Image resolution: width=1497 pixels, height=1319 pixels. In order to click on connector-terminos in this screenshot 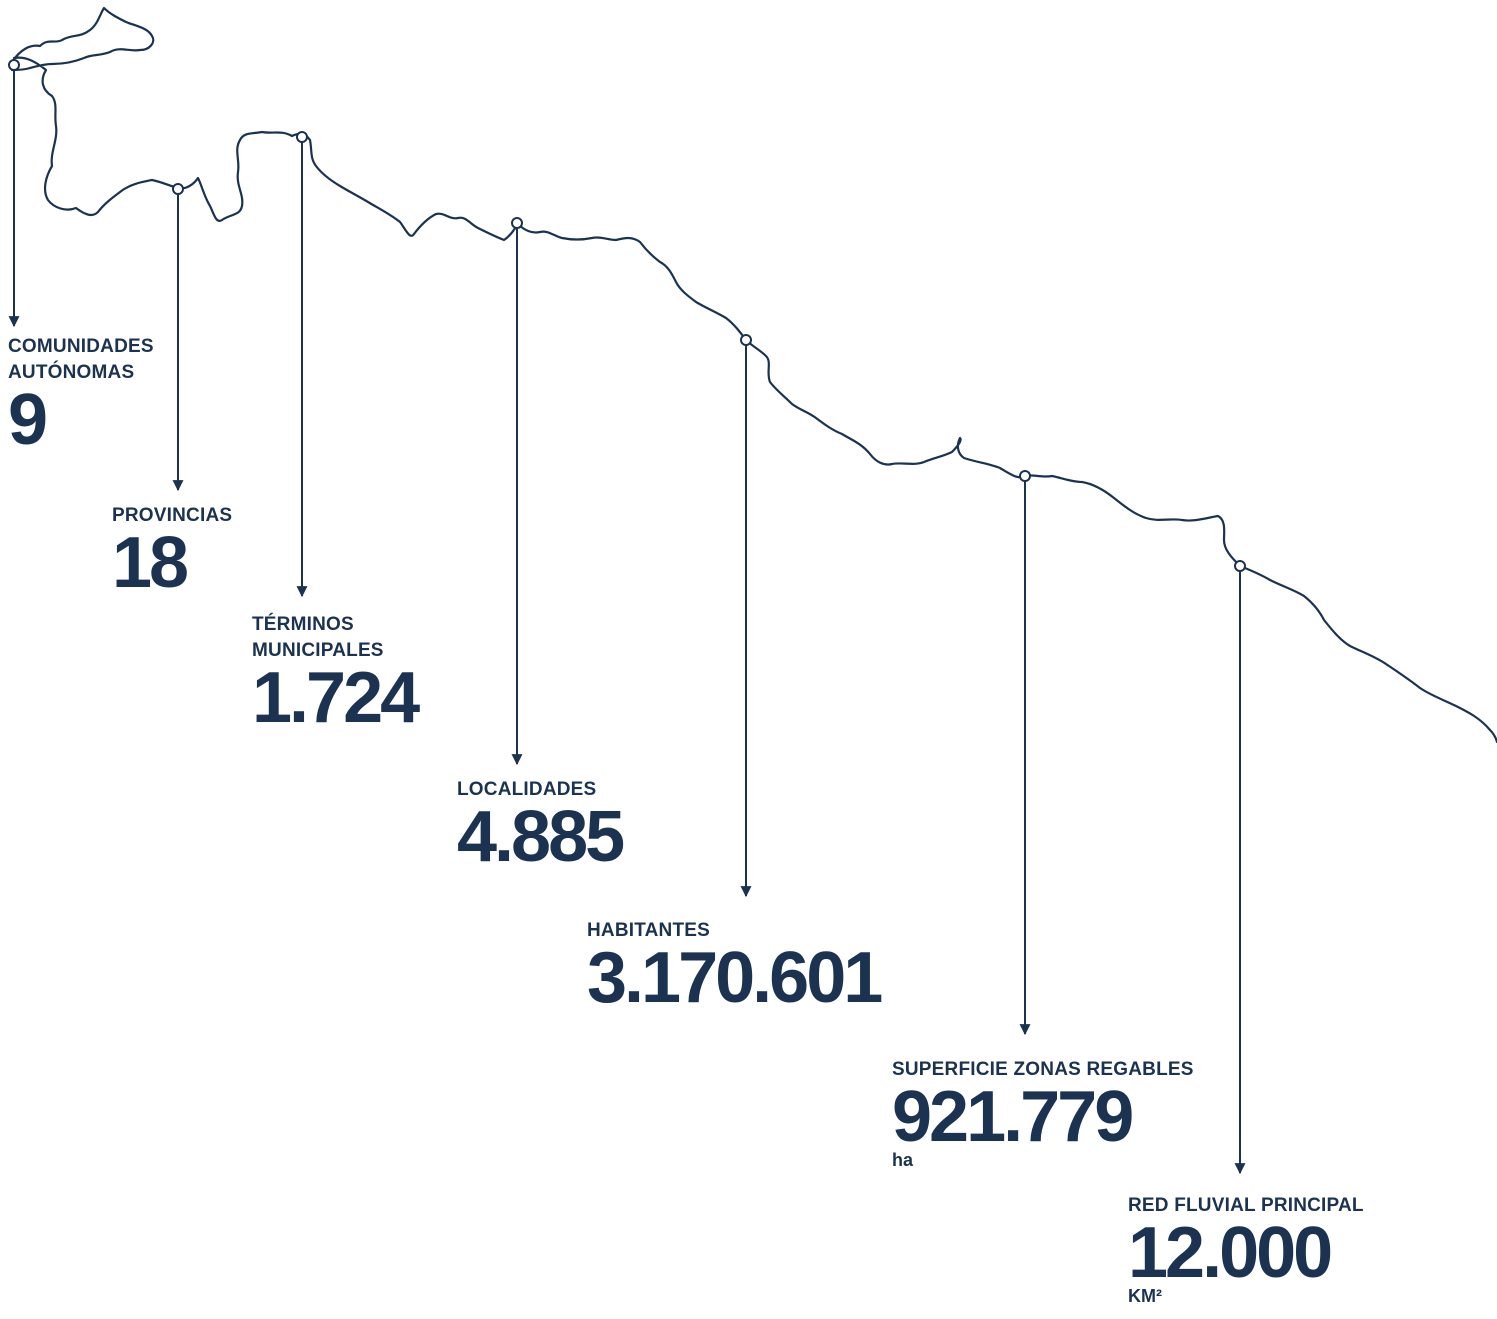, I will do `click(302, 364)`.